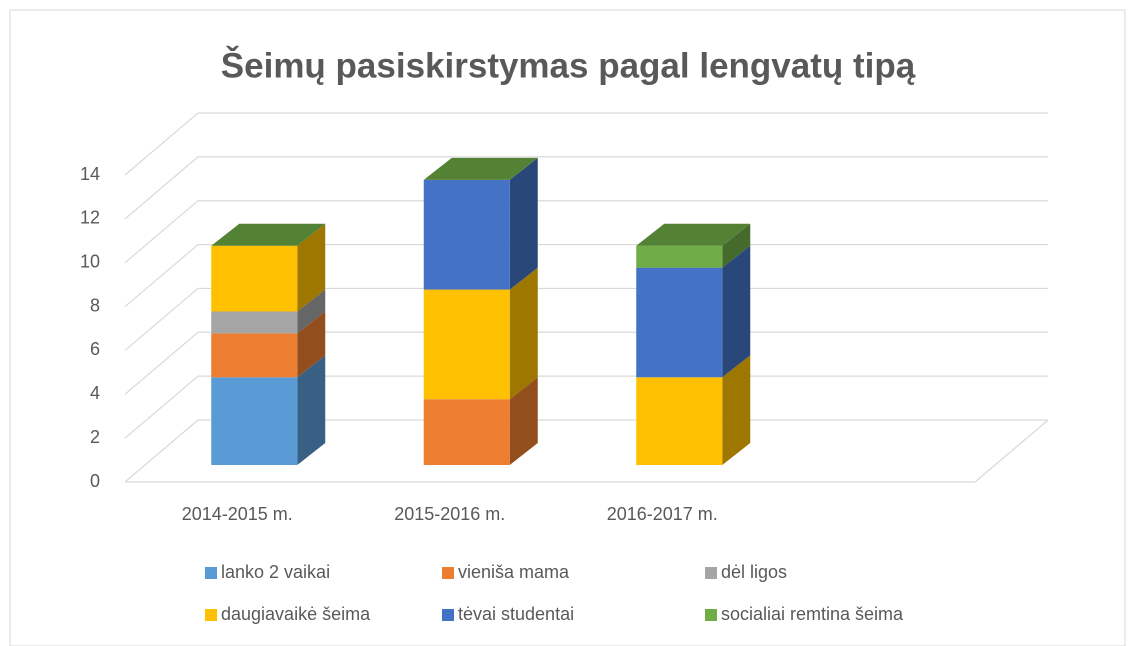 The width and height of the screenshot is (1136, 646). I want to click on floor-edge, so click(587, 451).